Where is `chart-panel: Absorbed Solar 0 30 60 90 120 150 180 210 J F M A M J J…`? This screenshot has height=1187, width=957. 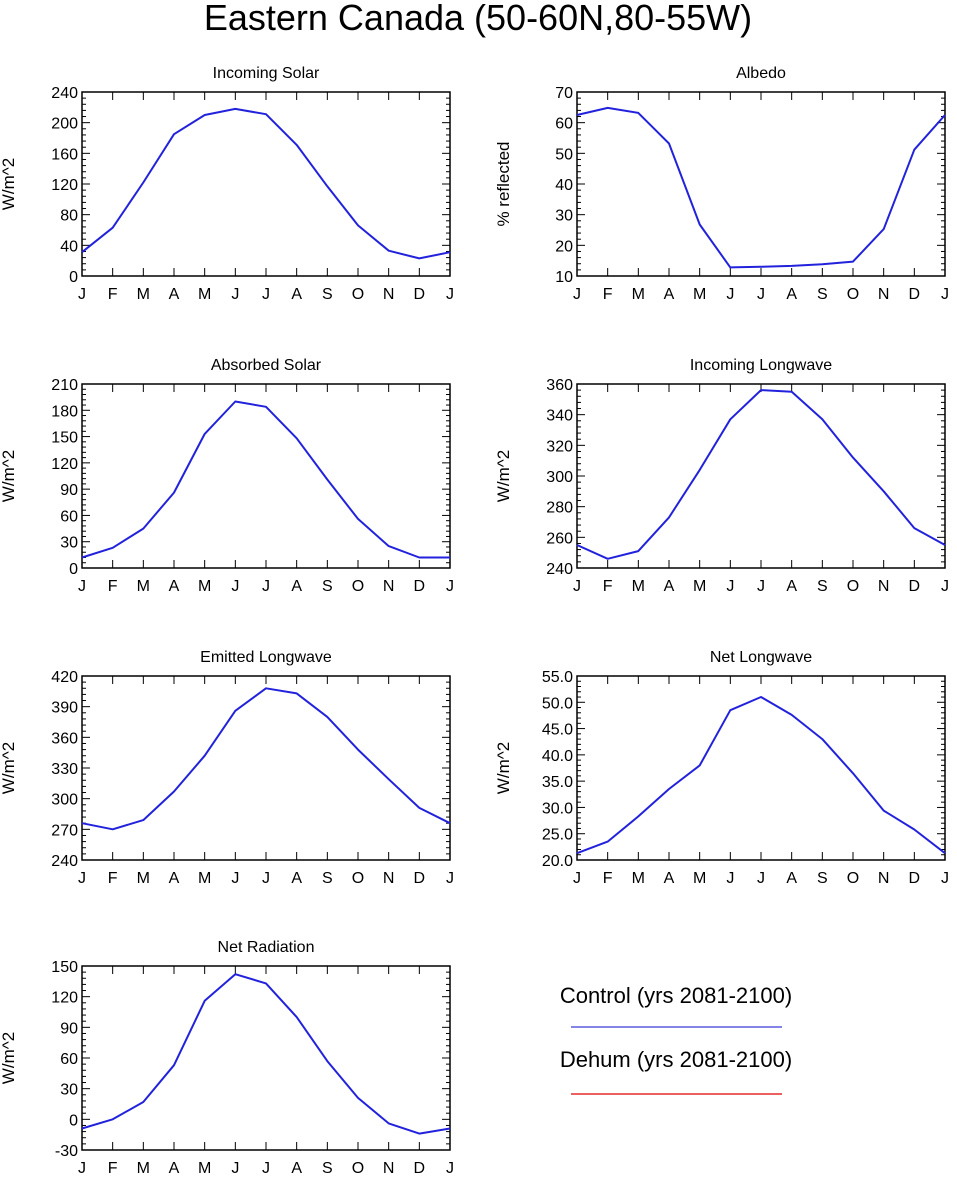
chart-panel: Absorbed Solar 0 30 60 90 120 150 180 210 J F M A M J J… is located at coordinates (227, 476).